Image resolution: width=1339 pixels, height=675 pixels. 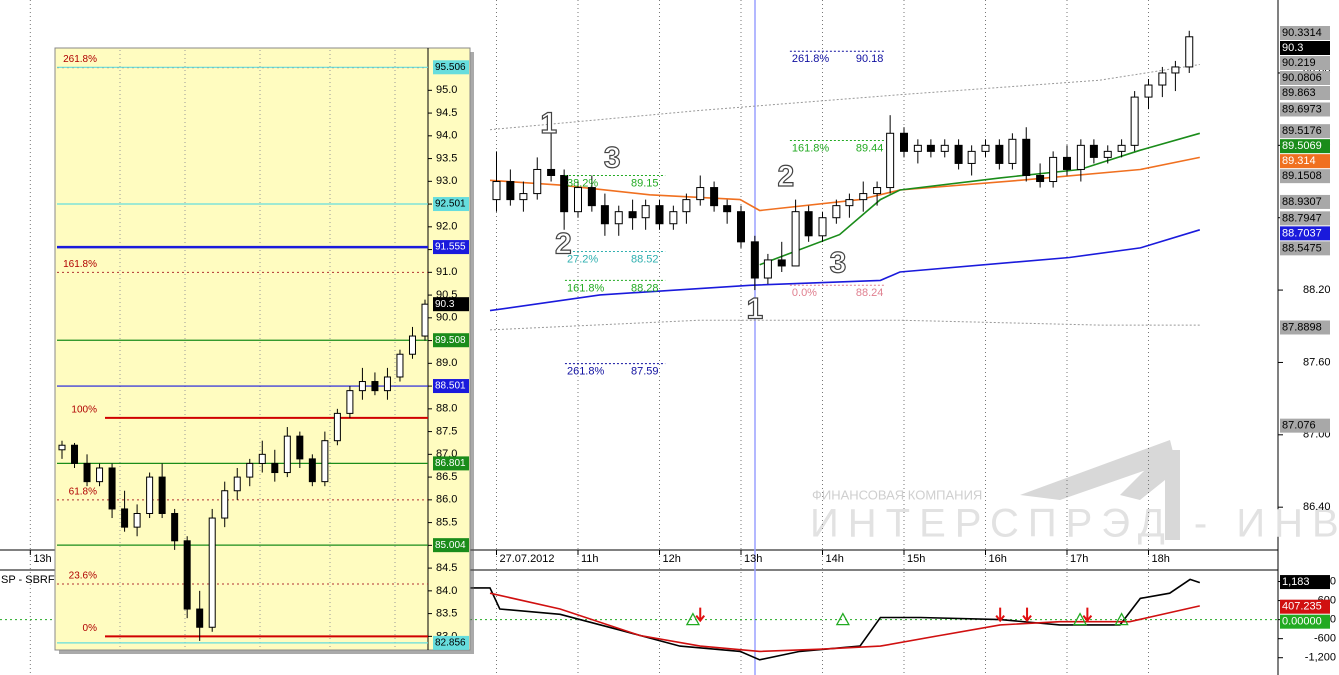 I want to click on price-marker-label: 92.501, so click(x=450, y=204).